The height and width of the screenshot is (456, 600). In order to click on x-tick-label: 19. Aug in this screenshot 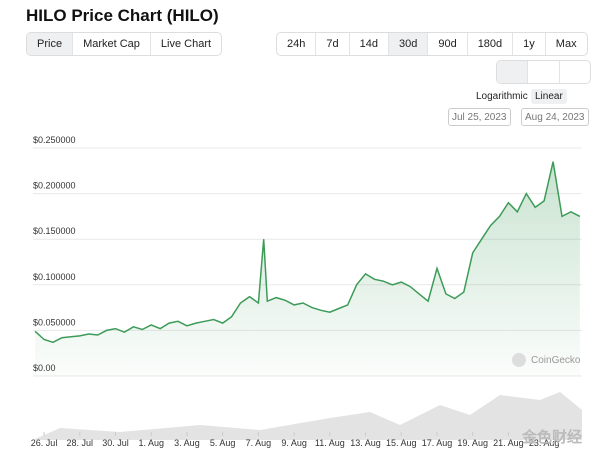, I will do `click(472, 443)`.